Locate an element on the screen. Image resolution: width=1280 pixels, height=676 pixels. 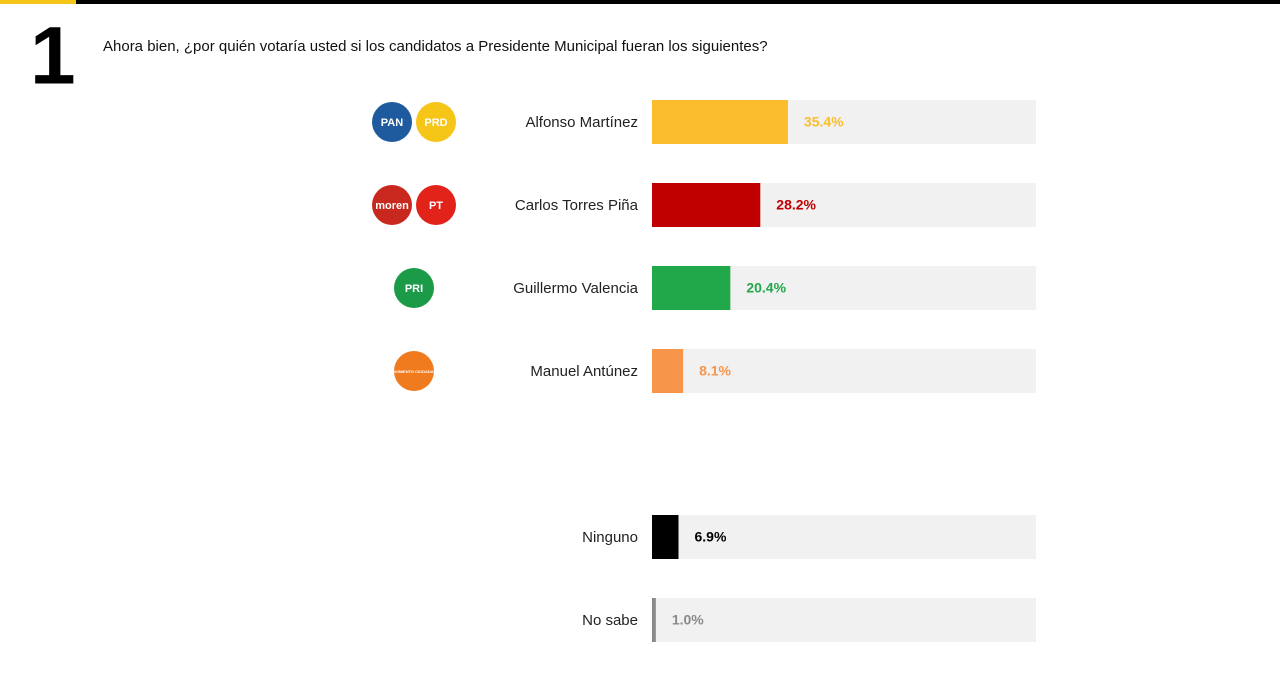
value-label: 6.9% is located at coordinates (710, 537).